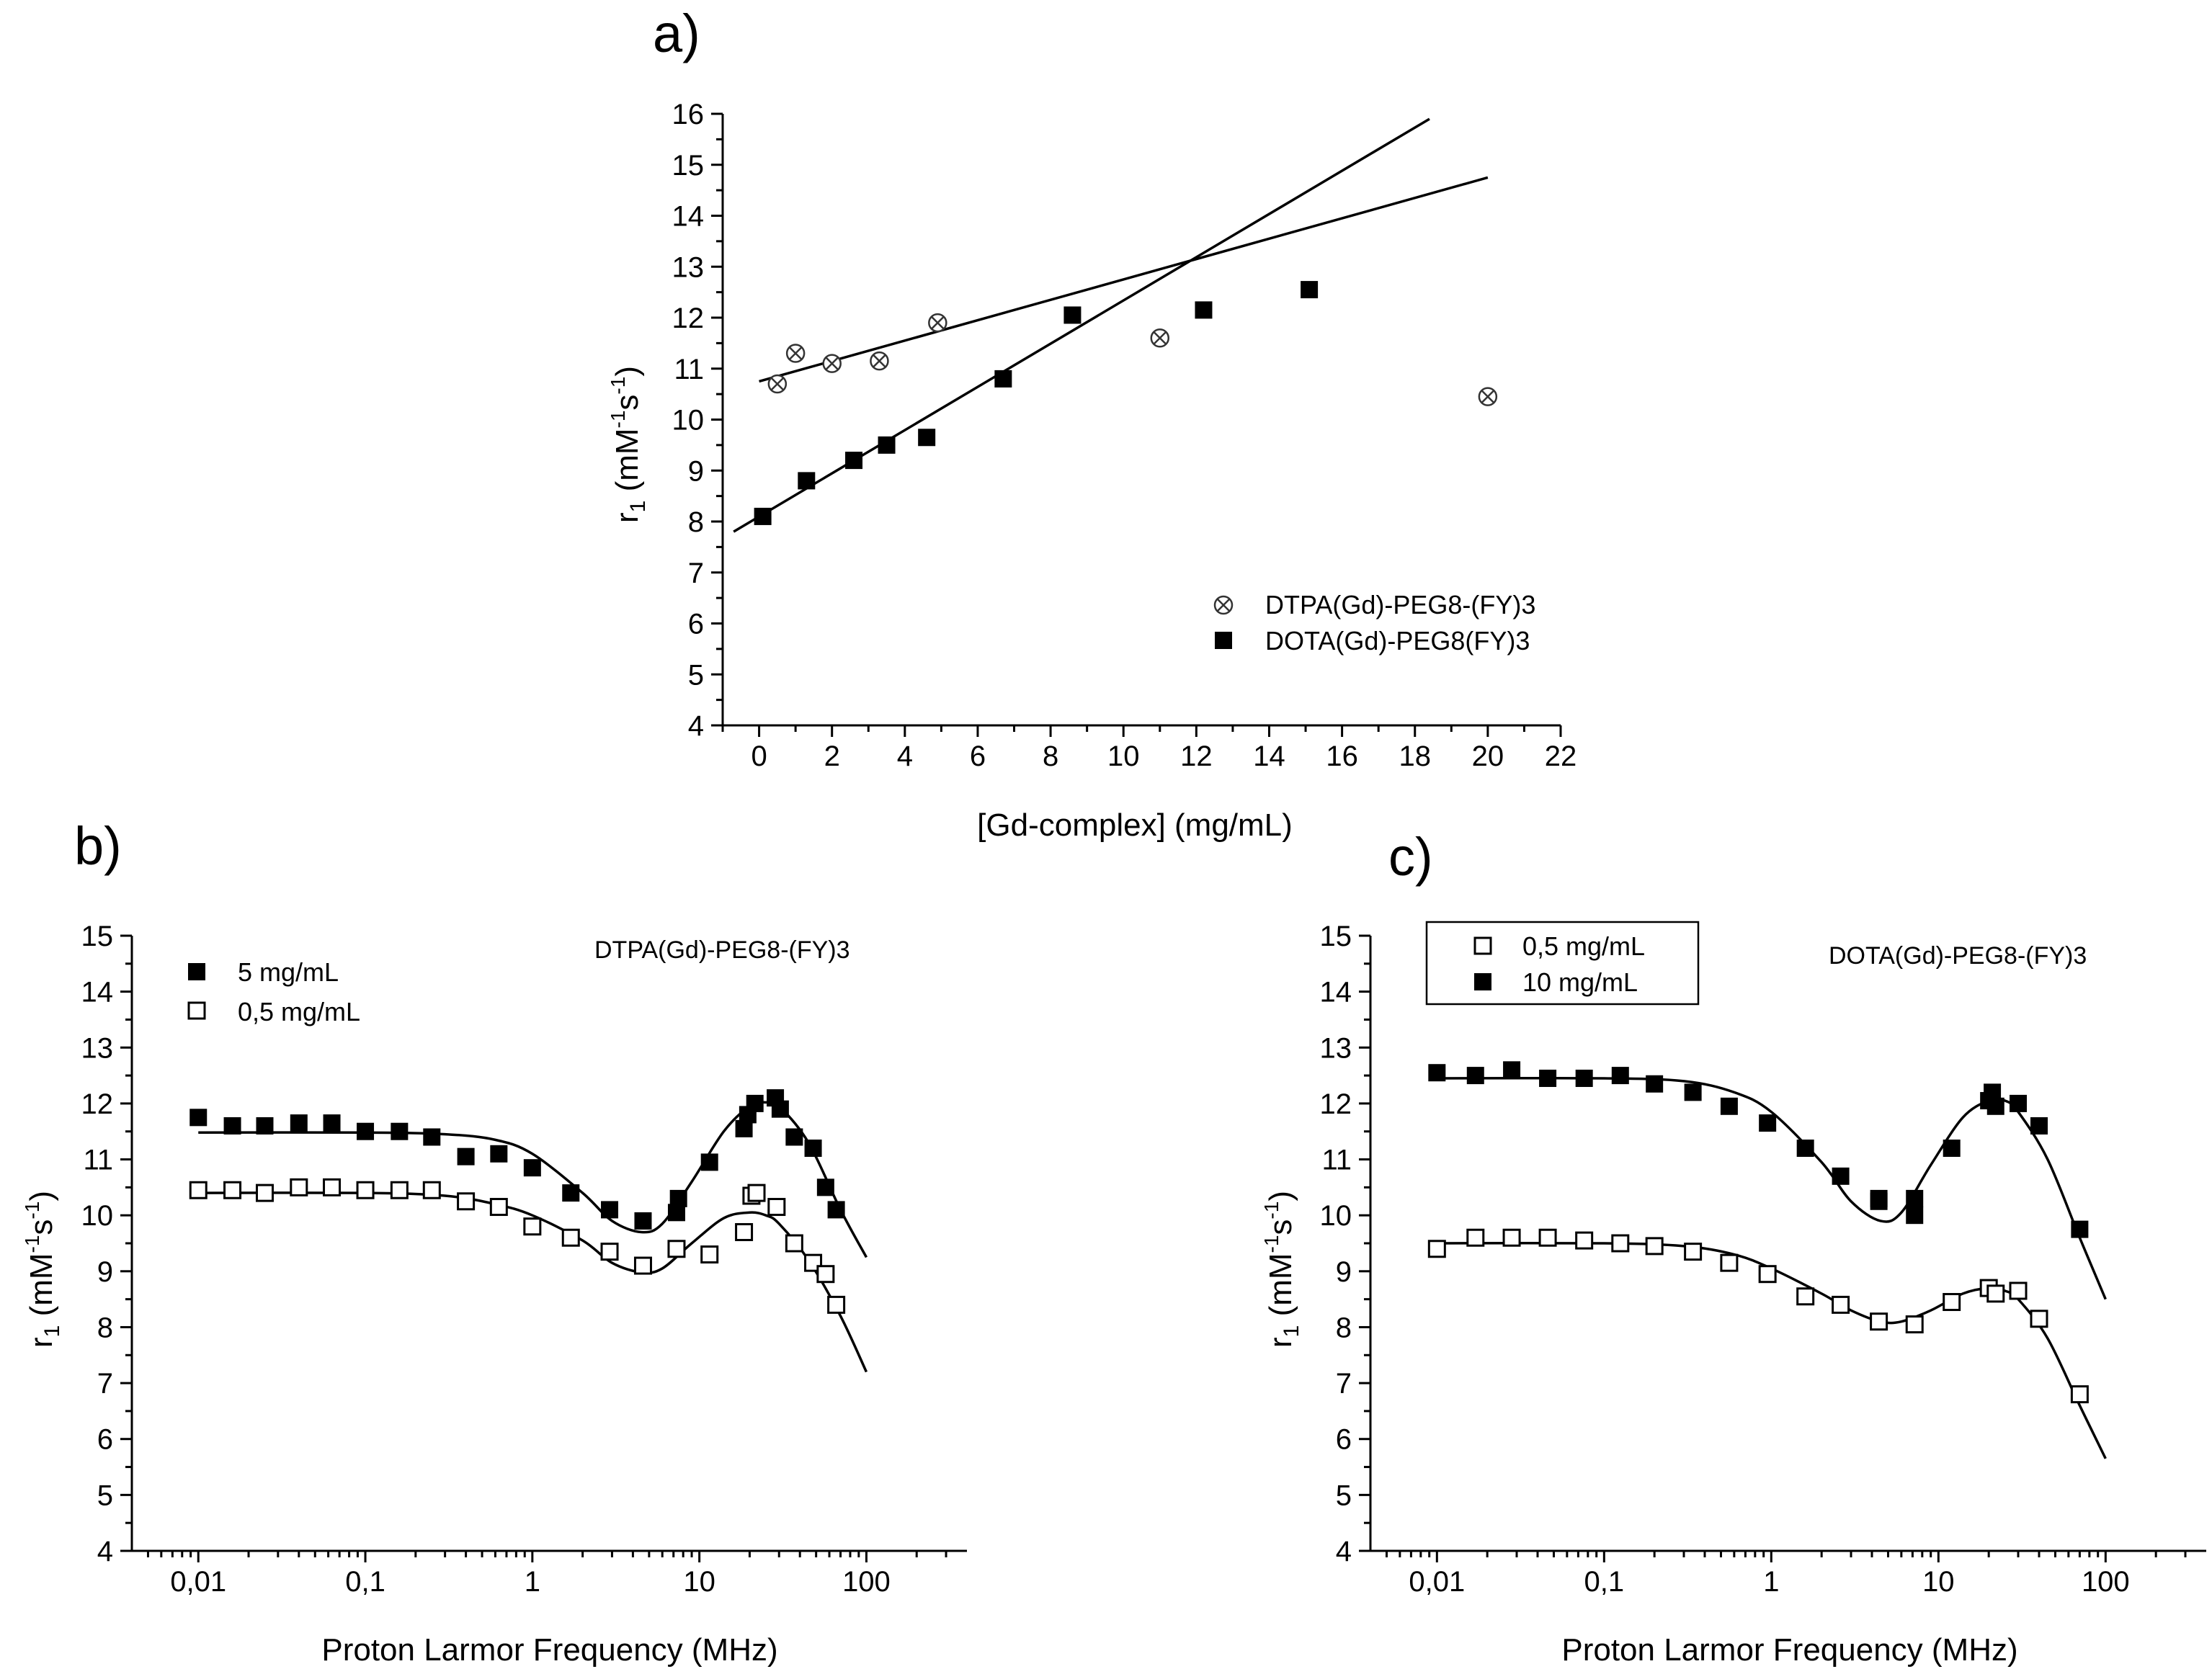 The height and width of the screenshot is (1669, 2212). What do you see at coordinates (1344, 1327) in the screenshot?
I see `panel-c-y-tick-label: 8` at bounding box center [1344, 1327].